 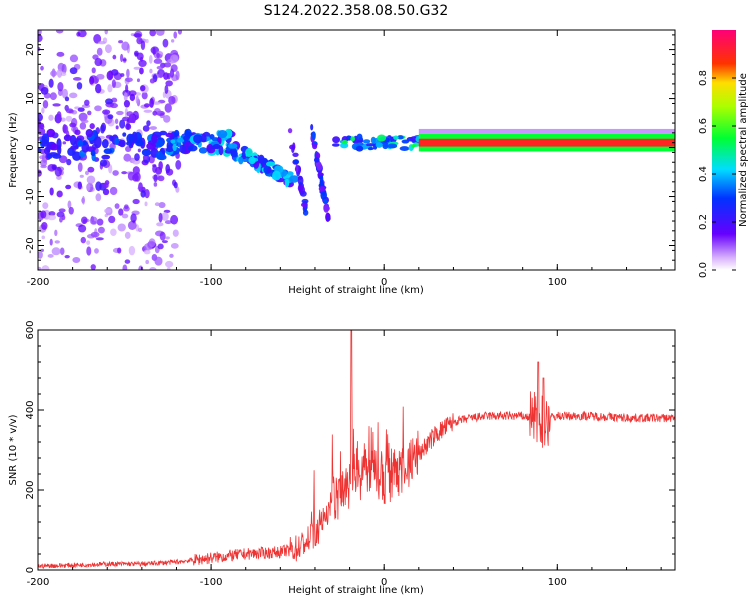 What do you see at coordinates (724, 150) in the screenshot?
I see `colorbar-gradient` at bounding box center [724, 150].